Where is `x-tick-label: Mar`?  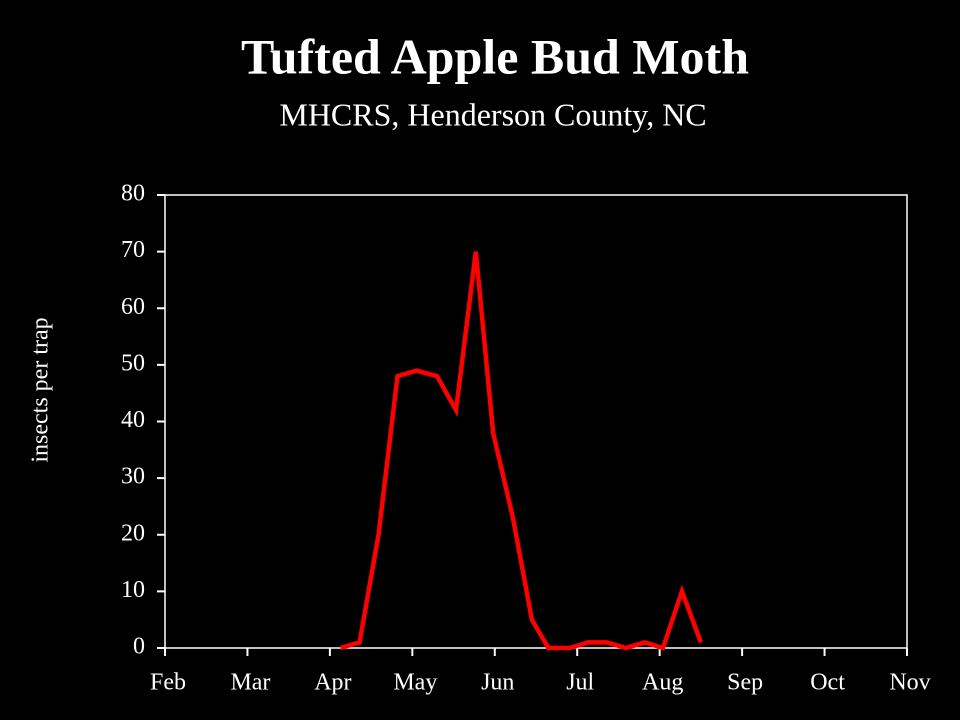 x-tick-label: Mar is located at coordinates (250, 683).